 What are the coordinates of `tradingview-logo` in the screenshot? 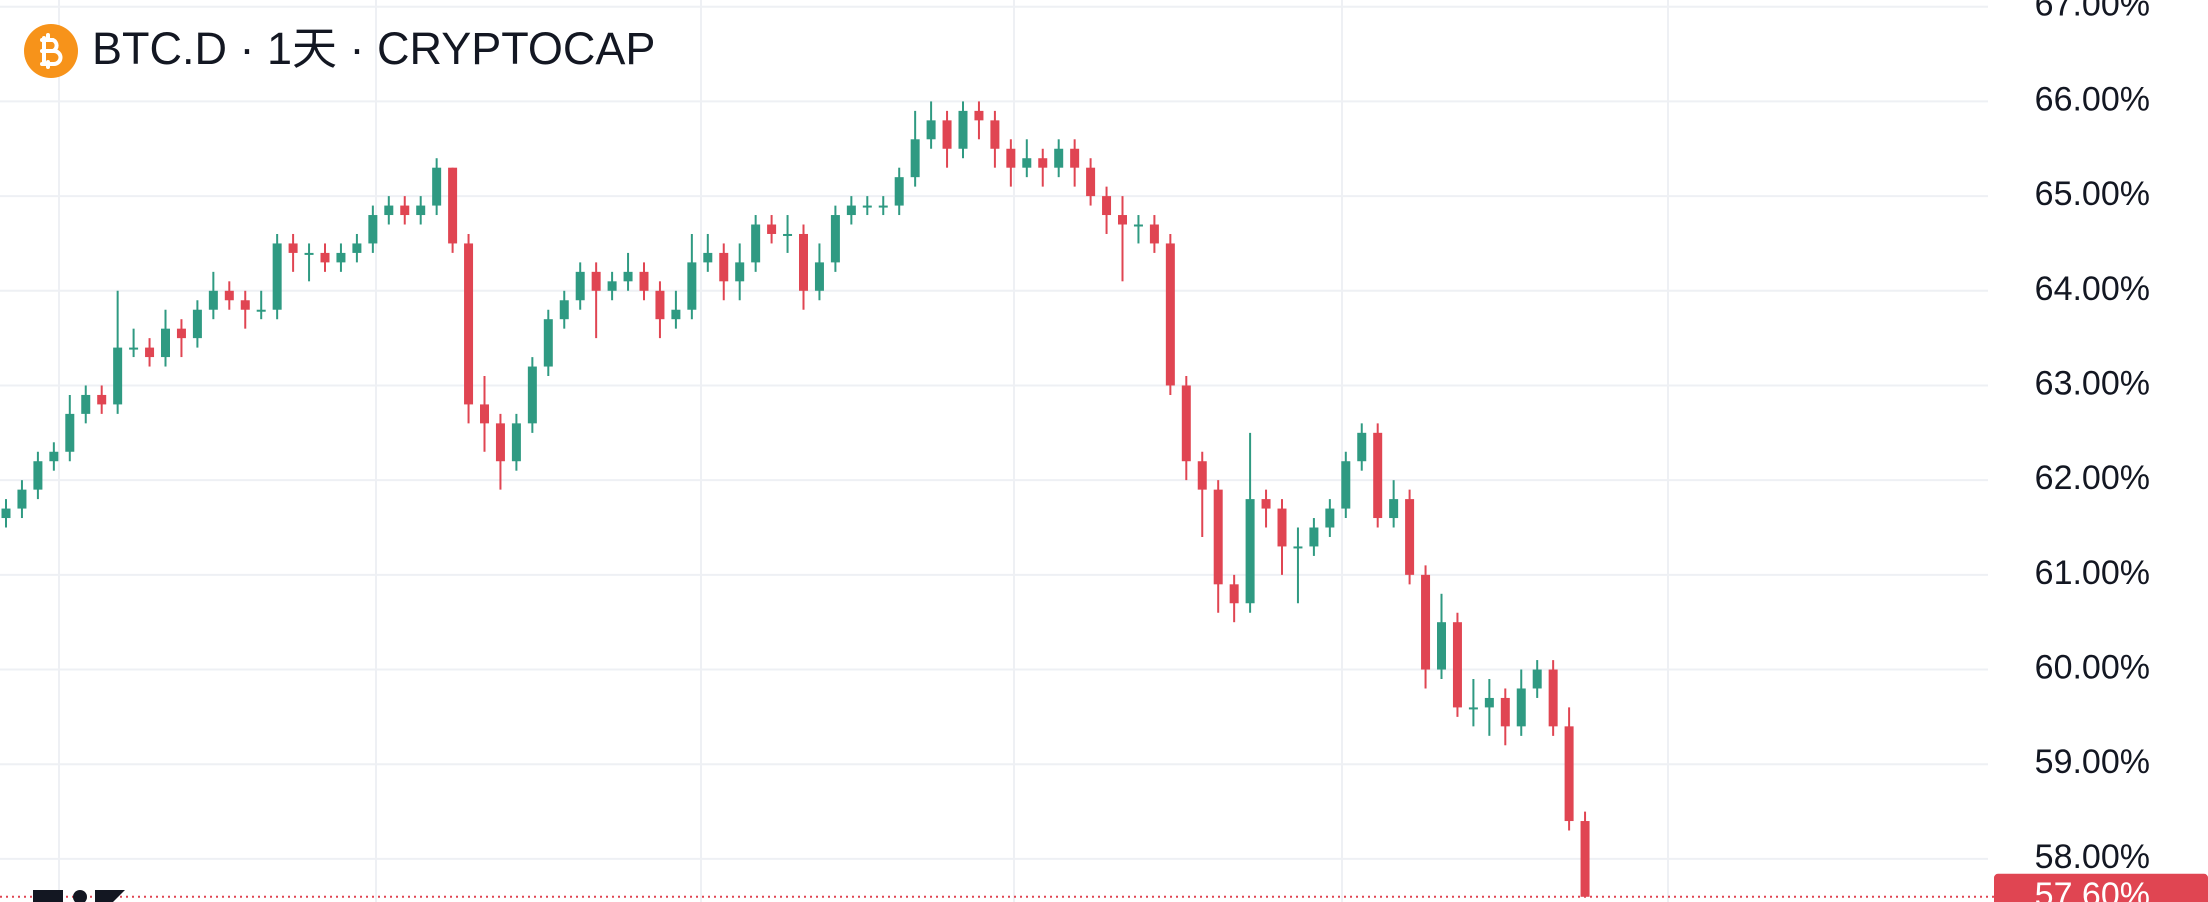 It's located at (79, 896).